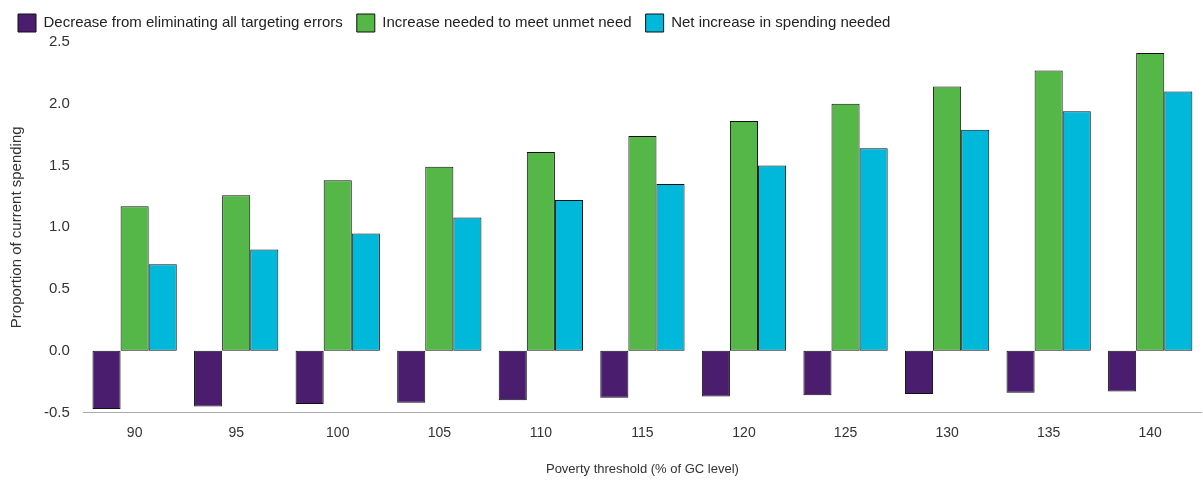  I want to click on x-axis-title: Poverty threshold (% of GC level), so click(642, 468).